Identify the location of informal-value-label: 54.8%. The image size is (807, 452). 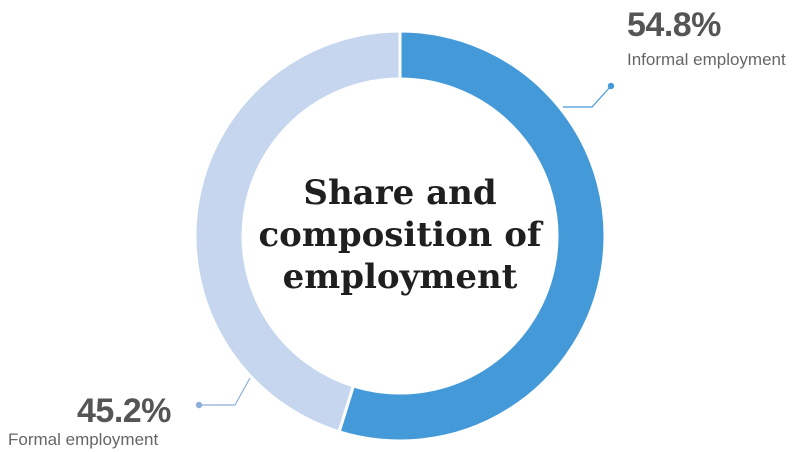
(674, 25).